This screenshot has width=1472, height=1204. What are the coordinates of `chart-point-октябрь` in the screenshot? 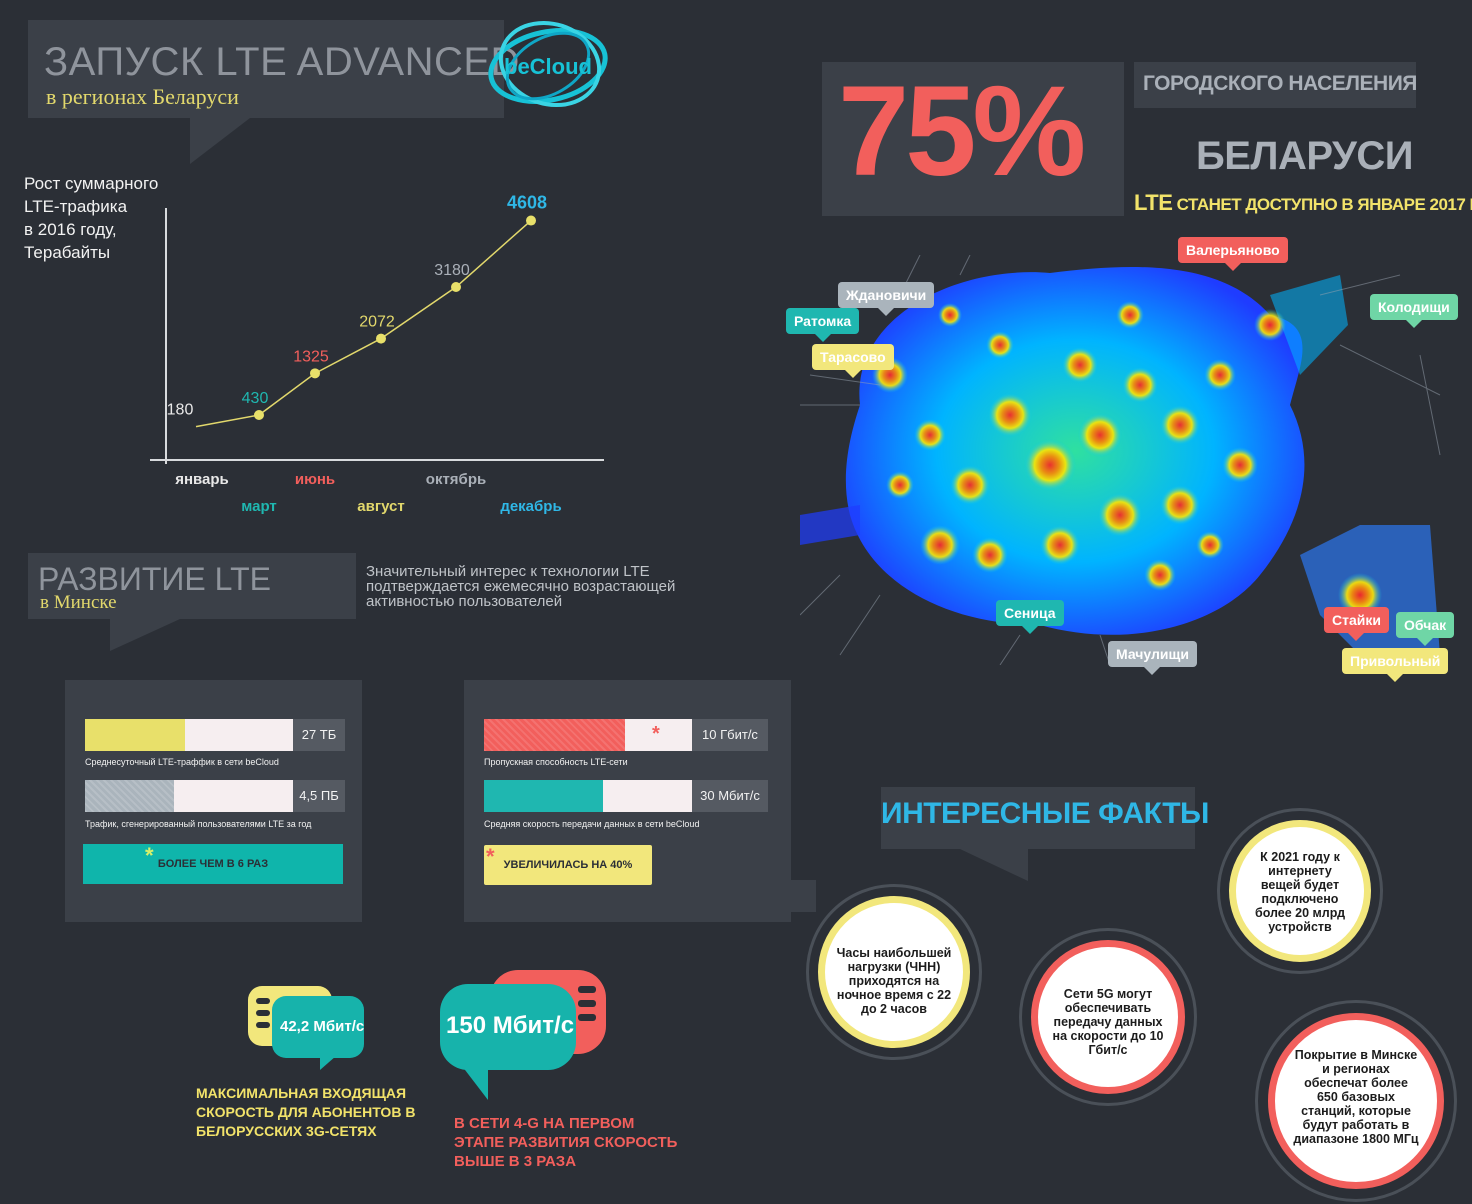 It's located at (456, 287).